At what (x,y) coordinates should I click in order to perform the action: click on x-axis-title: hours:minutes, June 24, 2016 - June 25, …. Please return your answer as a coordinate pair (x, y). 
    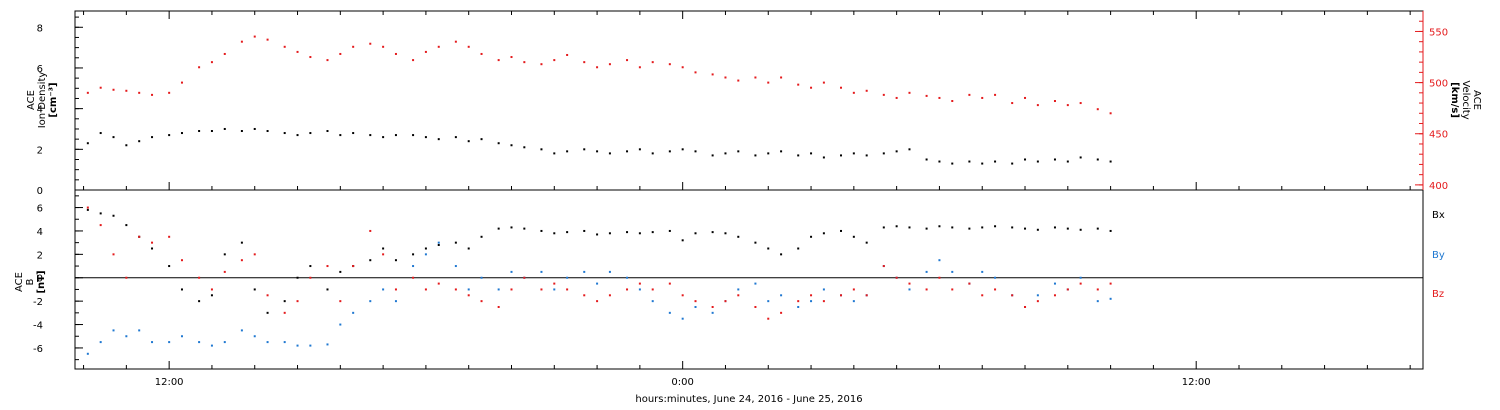
    Looking at the image, I should click on (748, 399).